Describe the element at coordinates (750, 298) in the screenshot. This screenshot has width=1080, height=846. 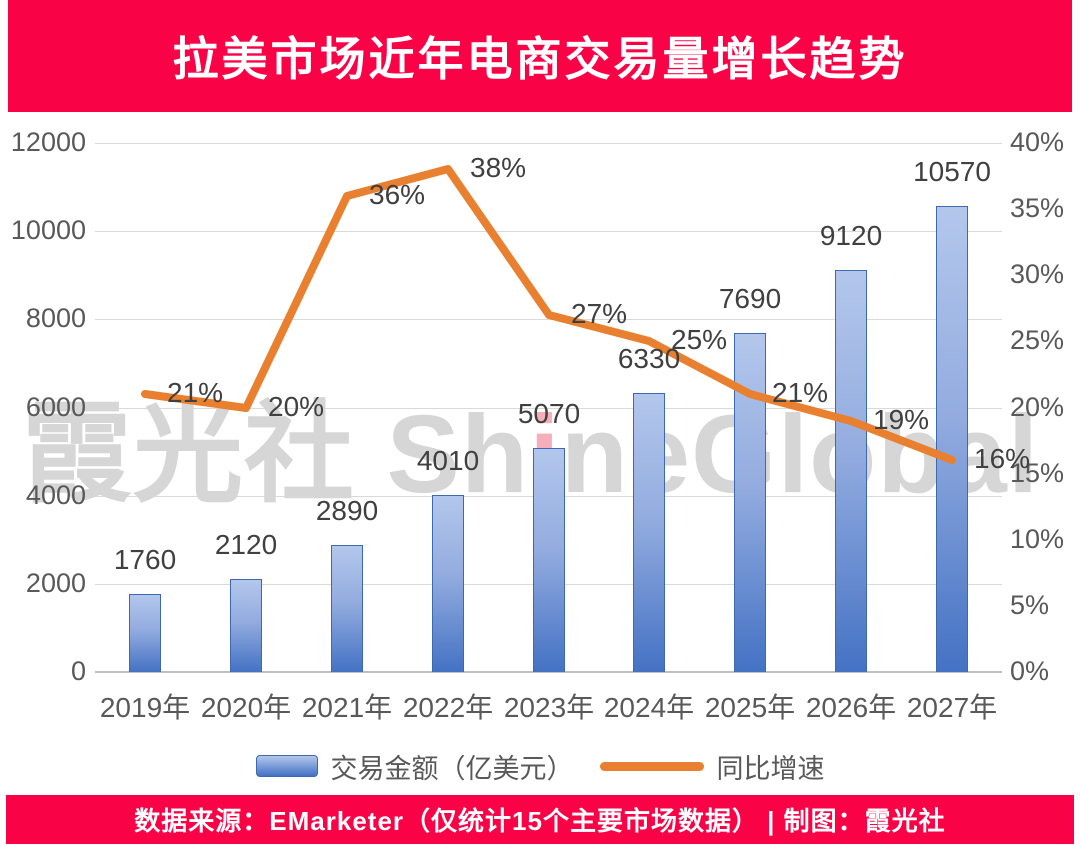
I see `bar-value-label: 7690` at that location.